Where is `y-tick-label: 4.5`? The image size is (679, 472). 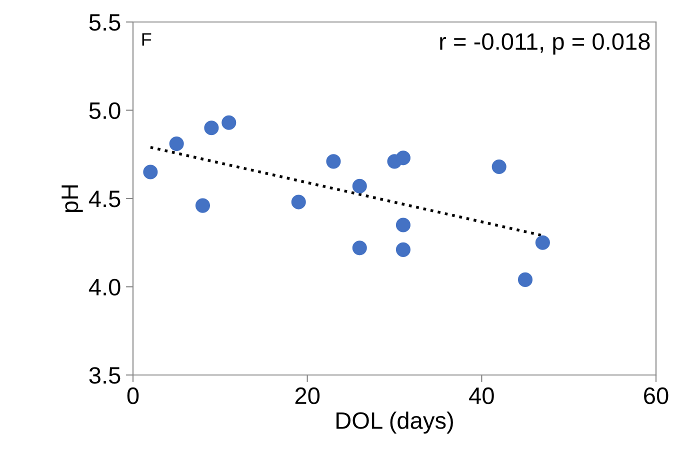 y-tick-label: 4.5 is located at coordinates (104, 199).